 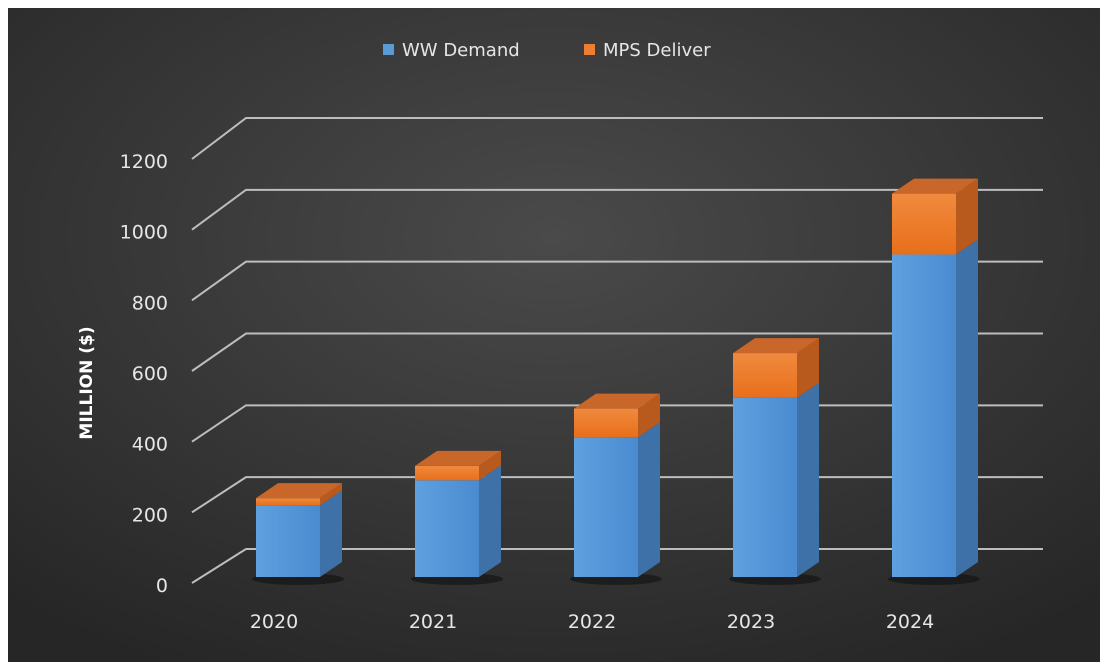 What do you see at coordinates (547, 50) in the screenshot?
I see `legend: WW Demand MPS Deliver` at bounding box center [547, 50].